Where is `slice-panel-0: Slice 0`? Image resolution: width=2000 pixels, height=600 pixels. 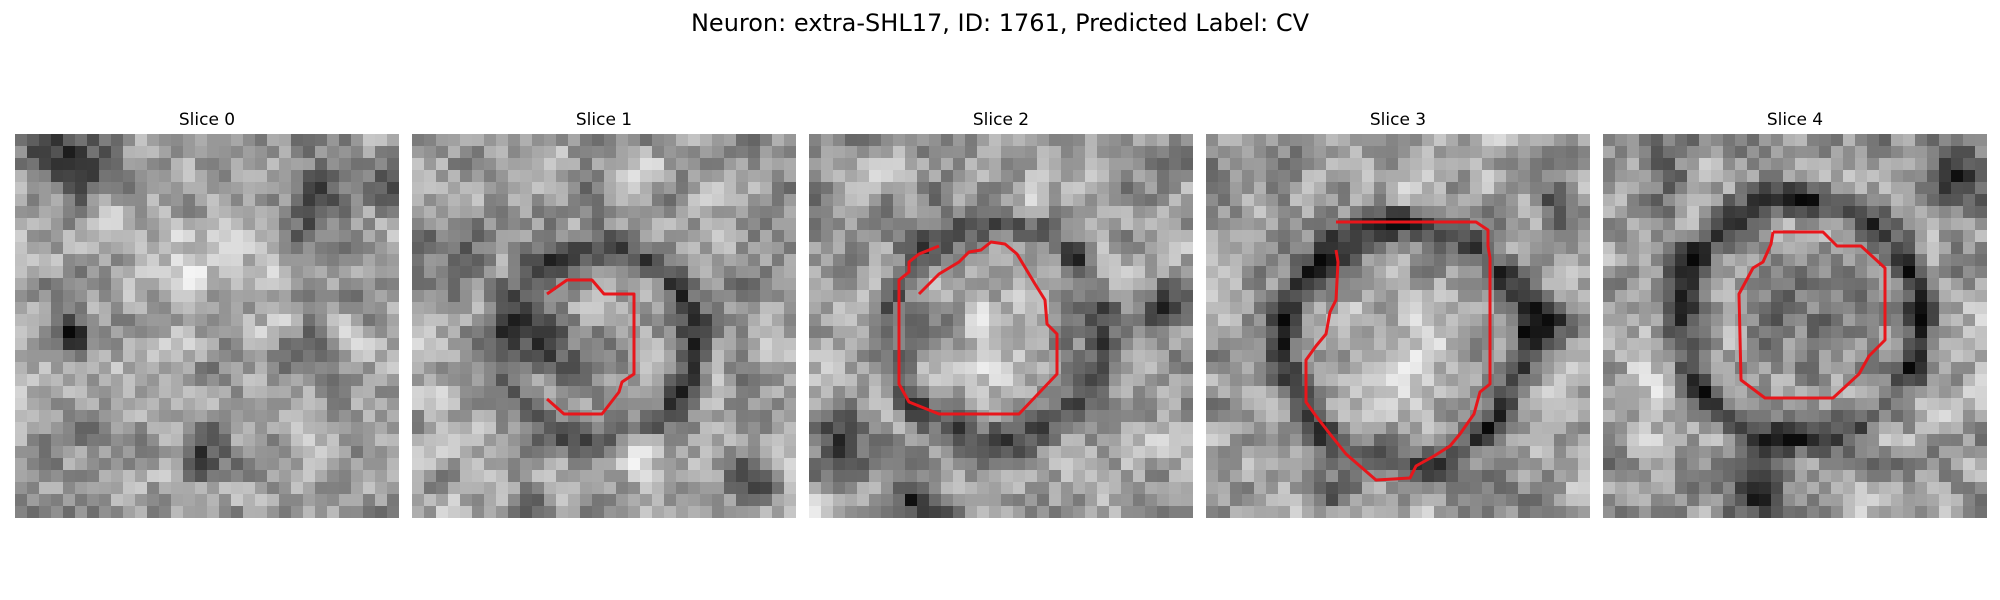 slice-panel-0: Slice 0 is located at coordinates (207, 315).